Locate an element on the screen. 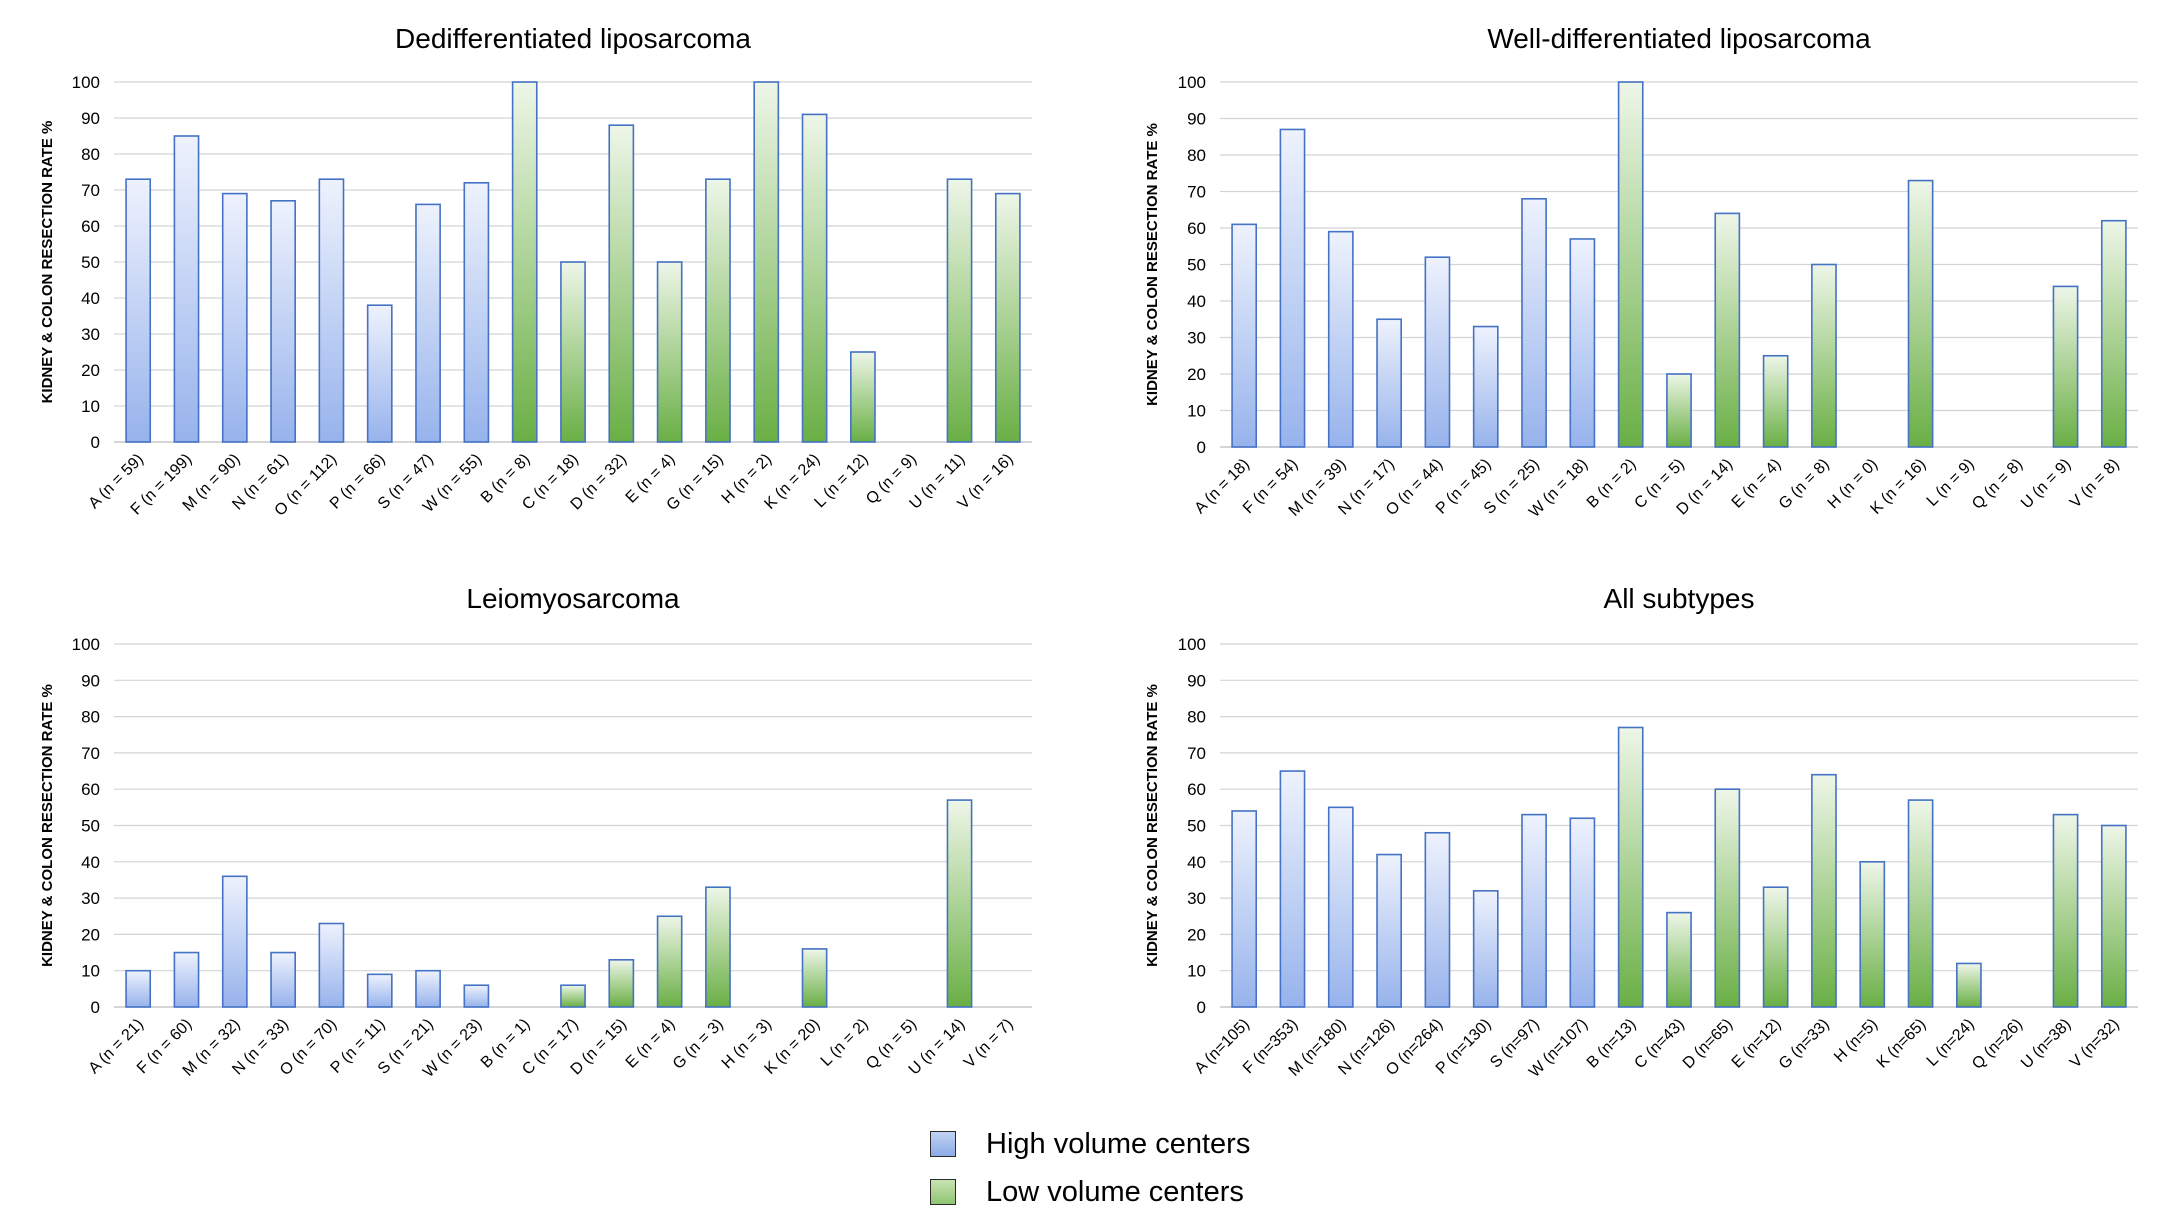 Image resolution: width=2160 pixels, height=1216 pixels. y-axis-label-leiomyosarcoma: KIDNEY & COLON RESECTION RATE % is located at coordinates (47, 825).